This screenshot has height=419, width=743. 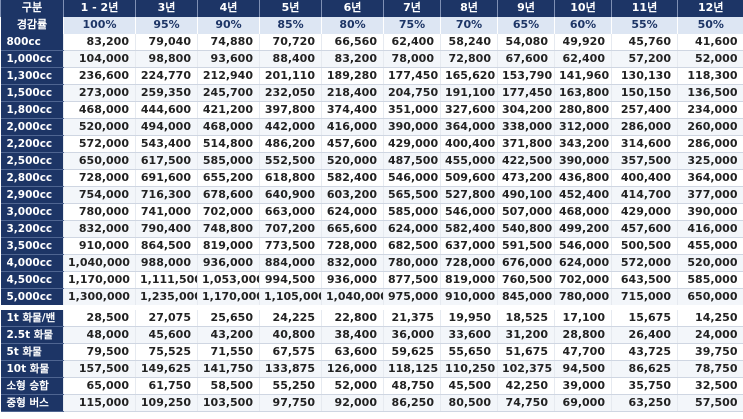 I want to click on tax-value-cell: 357,500, so click(x=644, y=161).